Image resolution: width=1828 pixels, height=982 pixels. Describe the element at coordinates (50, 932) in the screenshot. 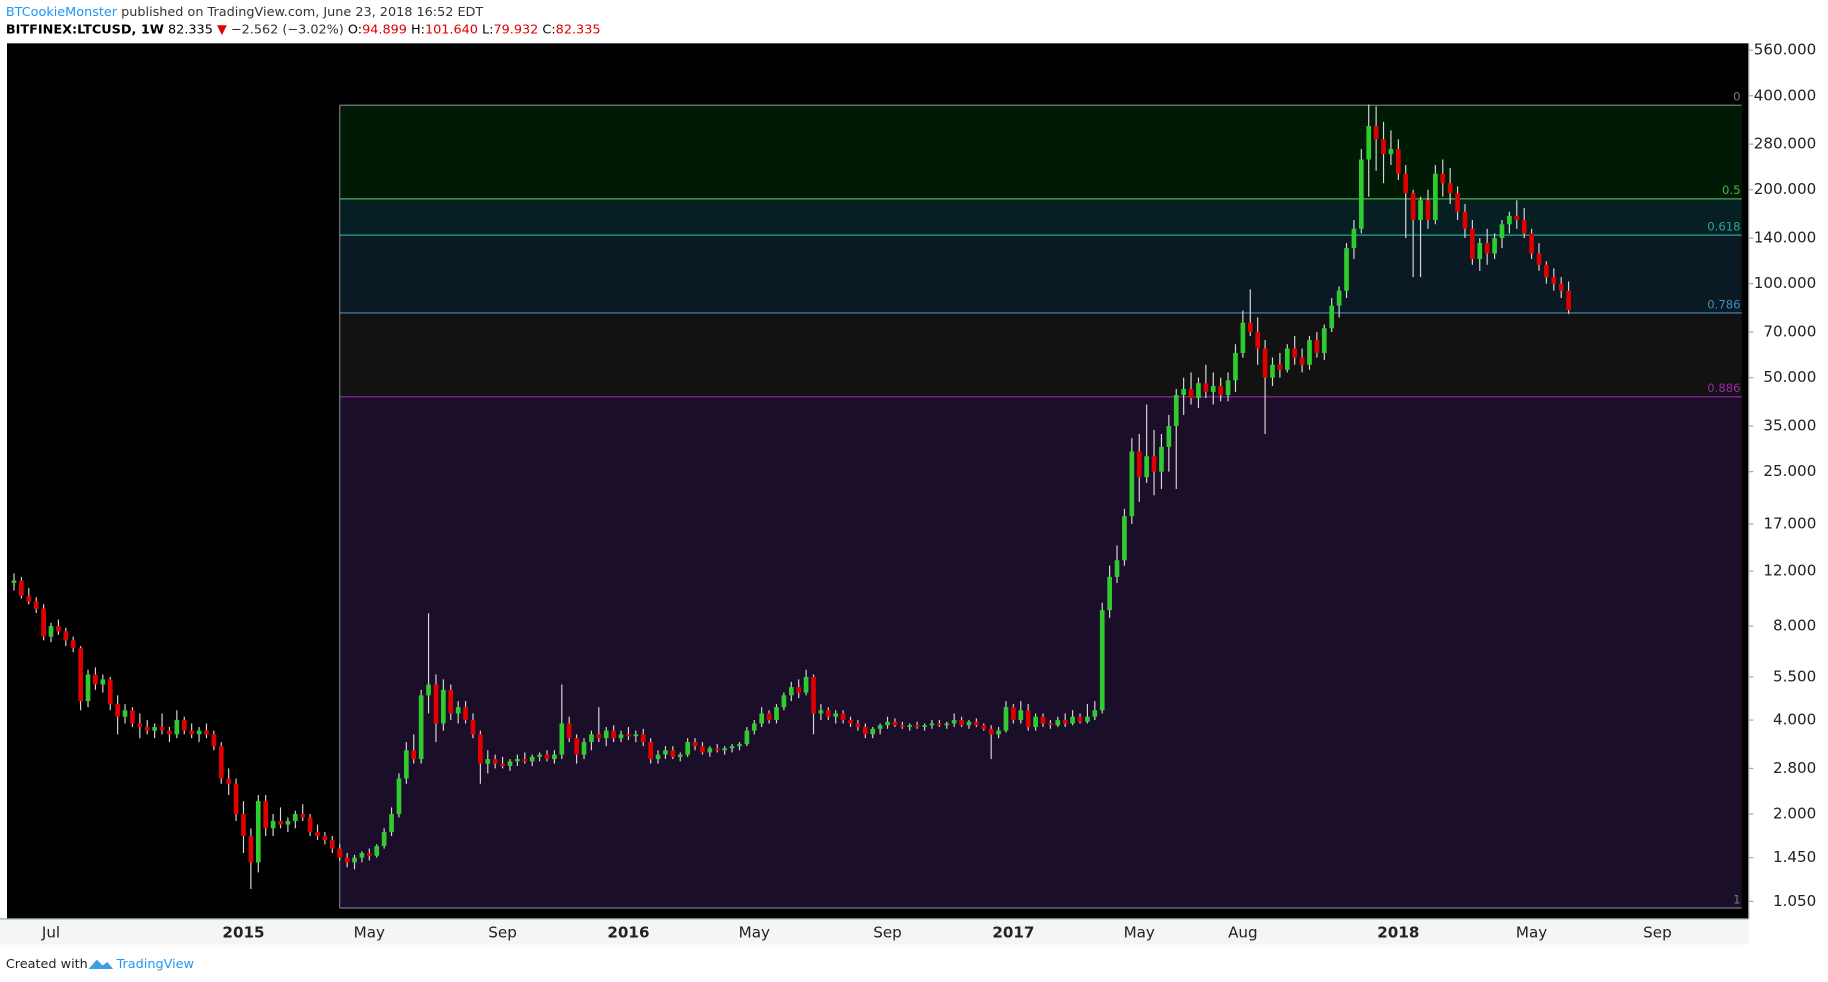

I see `x-tick-label: Jul` at that location.